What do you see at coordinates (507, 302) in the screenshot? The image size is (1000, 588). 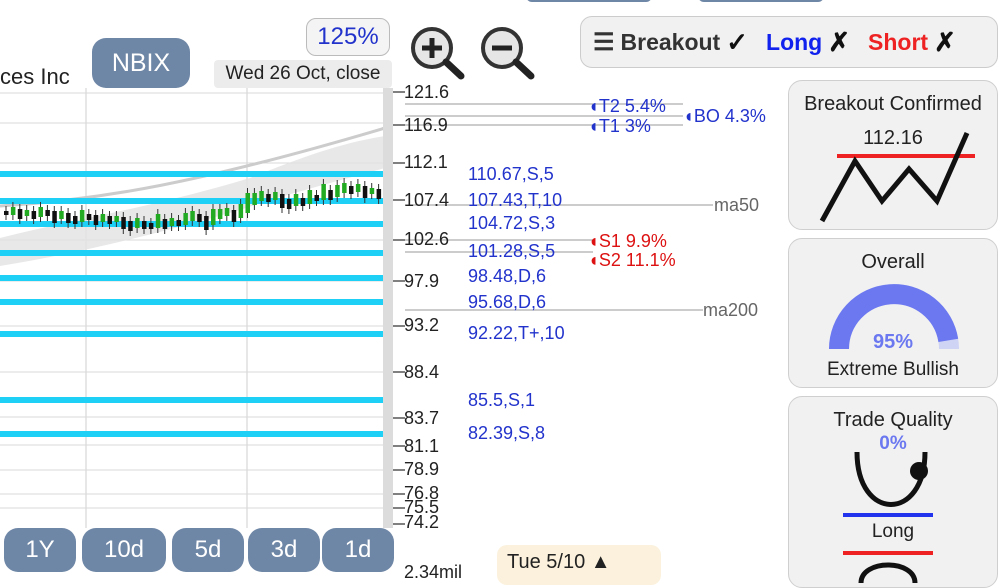 I see `level-label: 95.68,D,6` at bounding box center [507, 302].